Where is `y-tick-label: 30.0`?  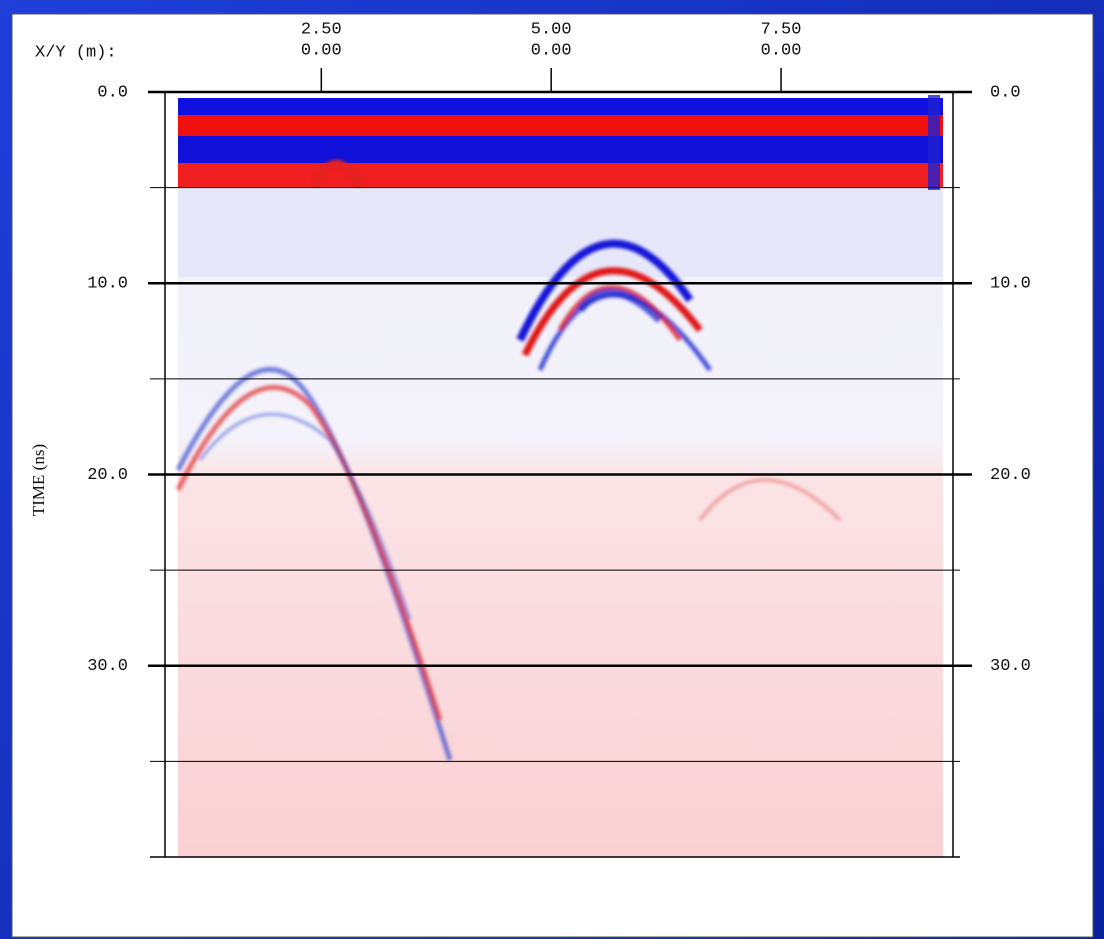
y-tick-label: 30.0 is located at coordinates (107, 666).